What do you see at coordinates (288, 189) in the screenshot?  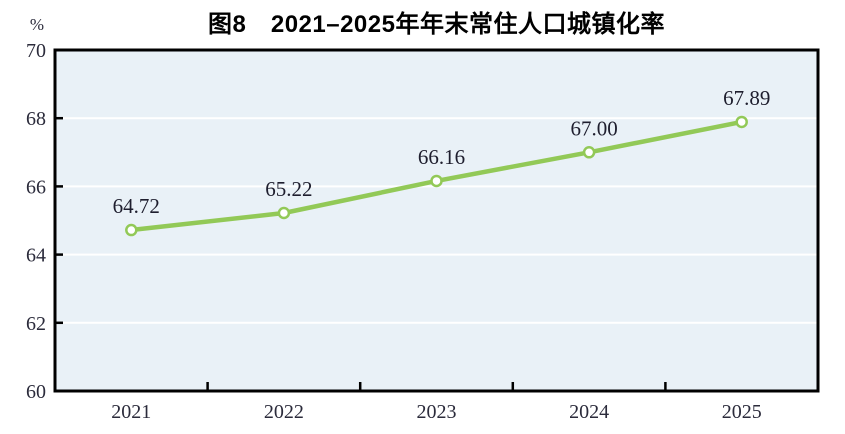 I see `data-point-label: 65.22` at bounding box center [288, 189].